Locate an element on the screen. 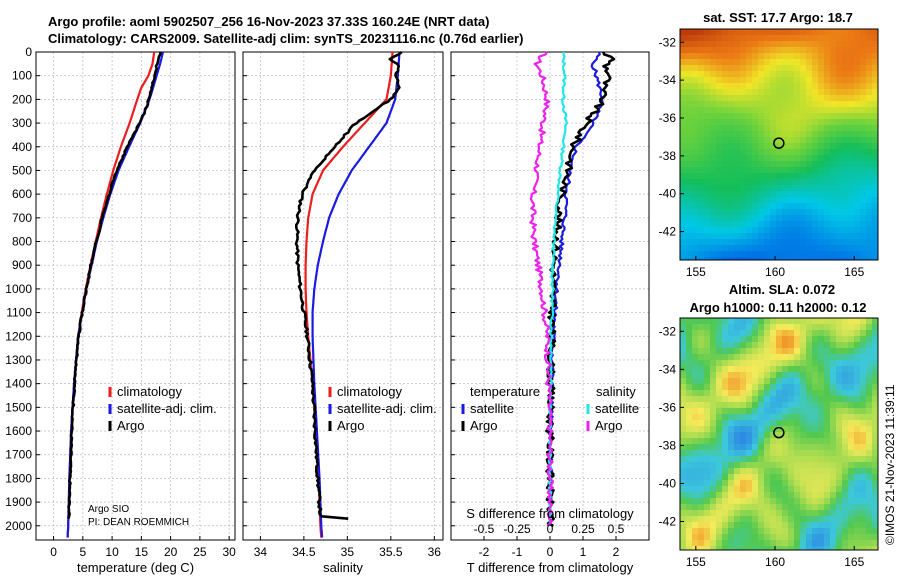 Image resolution: width=900 pixels, height=580 pixels. map-y-tick-label: -42 is located at coordinates (668, 521).